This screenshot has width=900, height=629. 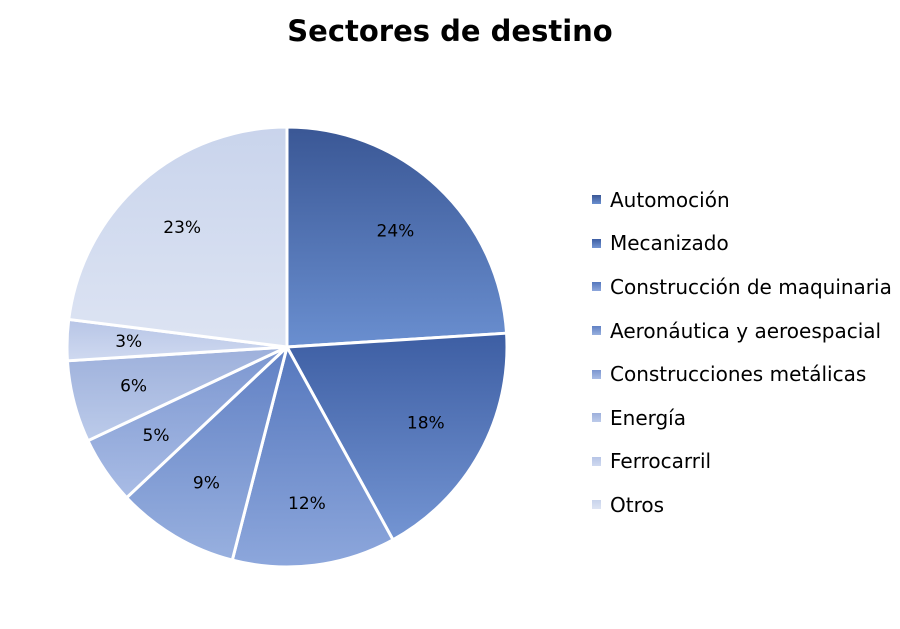 I want to click on pie-slice-mecanizado, so click(x=397, y=436).